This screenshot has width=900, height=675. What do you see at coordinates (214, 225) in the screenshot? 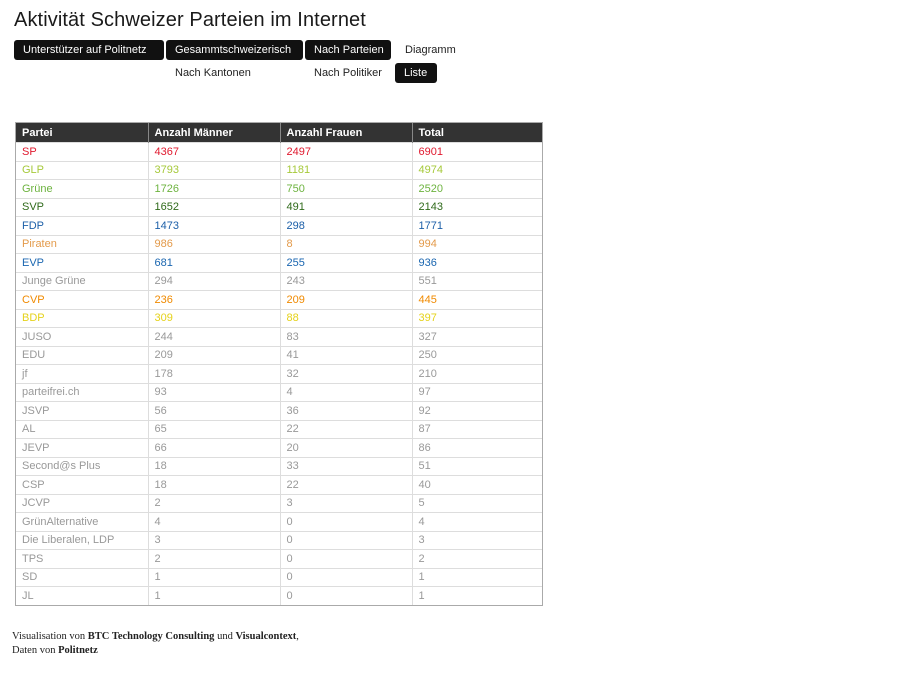
I see `cell-maenner: 1473` at bounding box center [214, 225].